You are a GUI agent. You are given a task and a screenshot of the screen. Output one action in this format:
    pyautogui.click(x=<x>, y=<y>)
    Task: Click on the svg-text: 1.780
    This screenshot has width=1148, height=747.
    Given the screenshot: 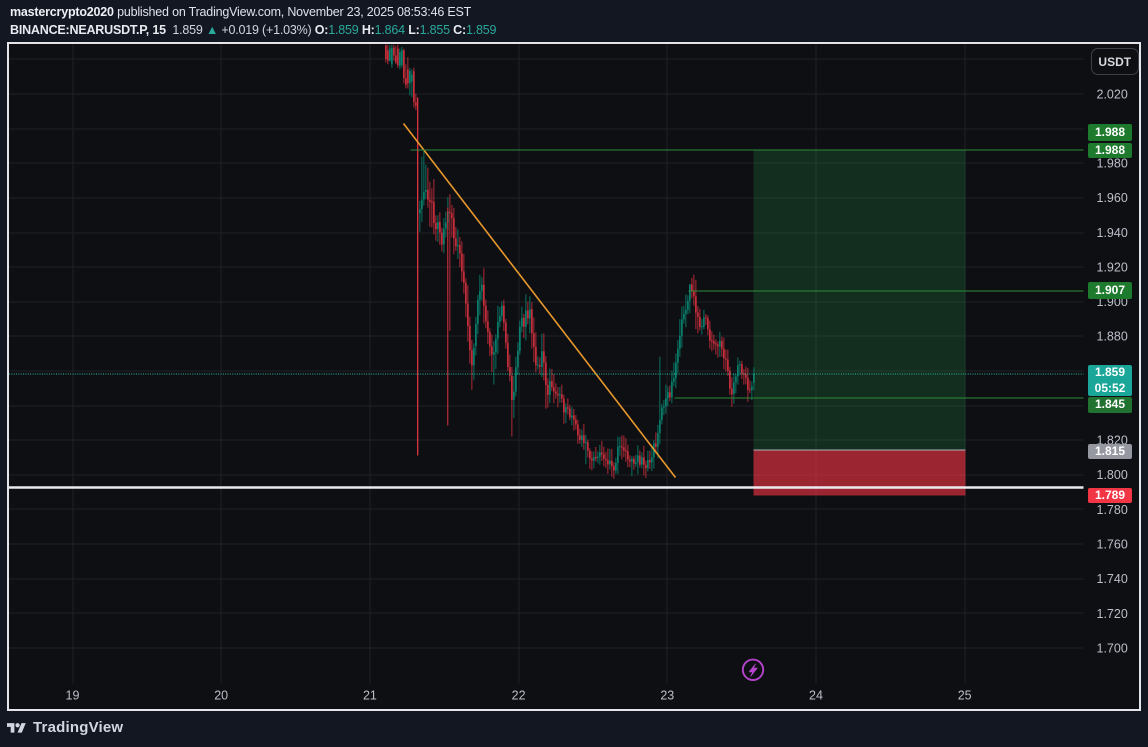 What is the action you would take?
    pyautogui.click(x=1112, y=510)
    